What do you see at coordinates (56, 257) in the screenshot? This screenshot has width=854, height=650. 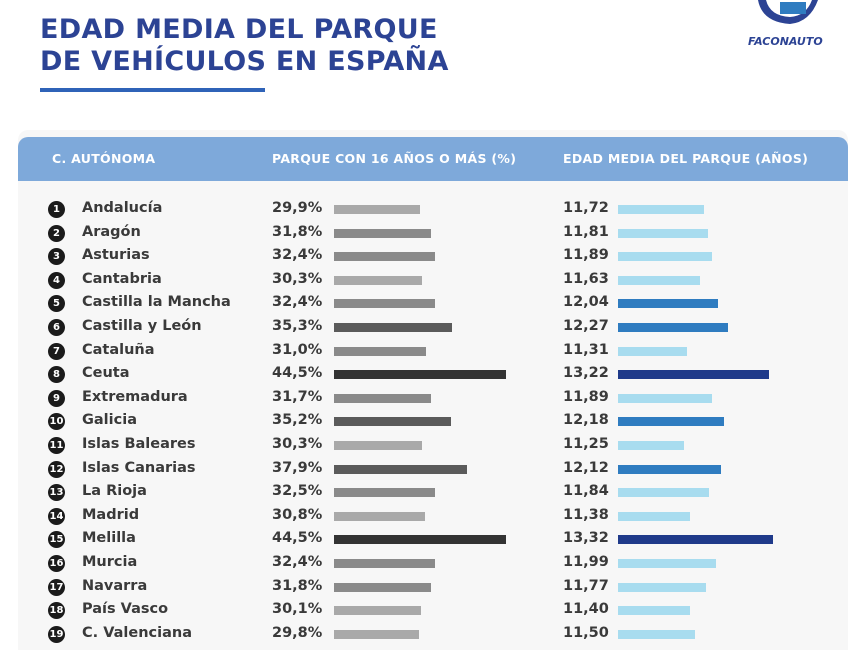 I see `rank-badge: 3` at bounding box center [56, 257].